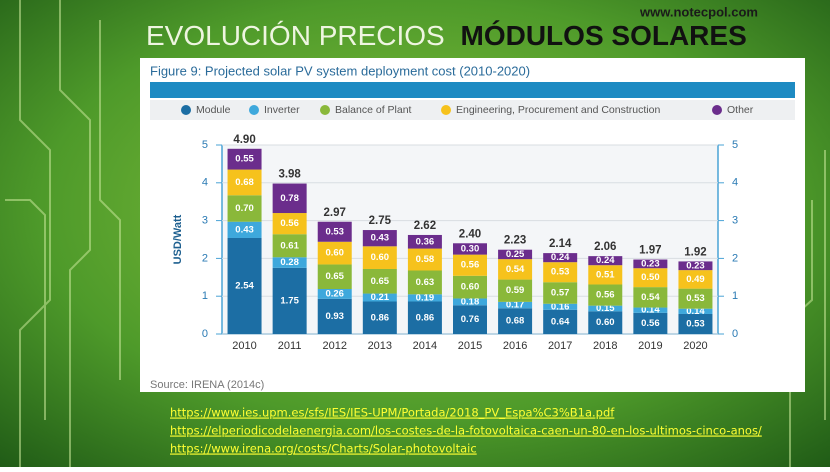 This screenshot has width=830, height=472. I want to click on y-tick-label: 2, so click(205, 258).